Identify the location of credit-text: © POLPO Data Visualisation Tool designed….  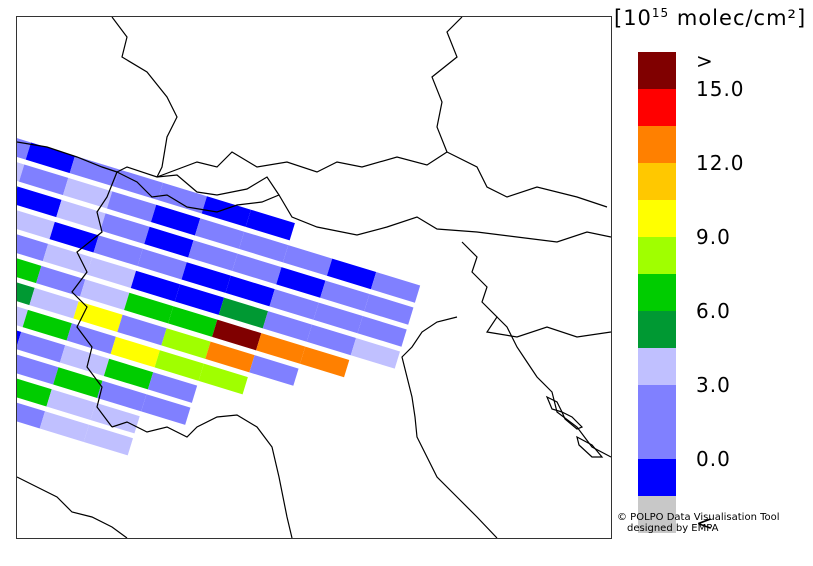
(698, 523).